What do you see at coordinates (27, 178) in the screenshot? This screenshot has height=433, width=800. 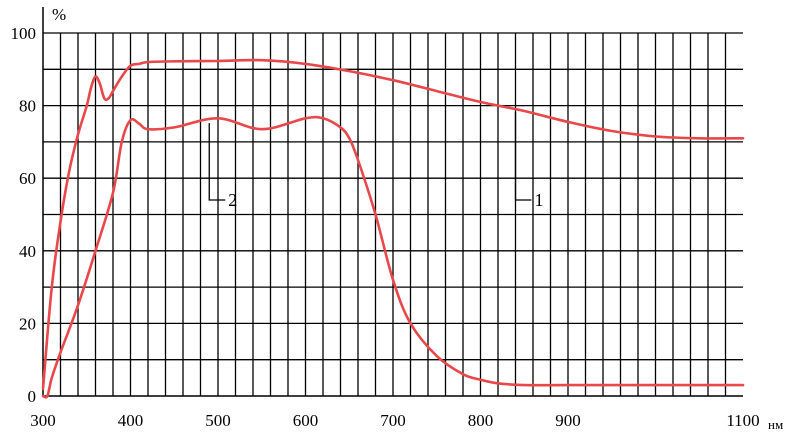 I see `y-tick-label: 60` at bounding box center [27, 178].